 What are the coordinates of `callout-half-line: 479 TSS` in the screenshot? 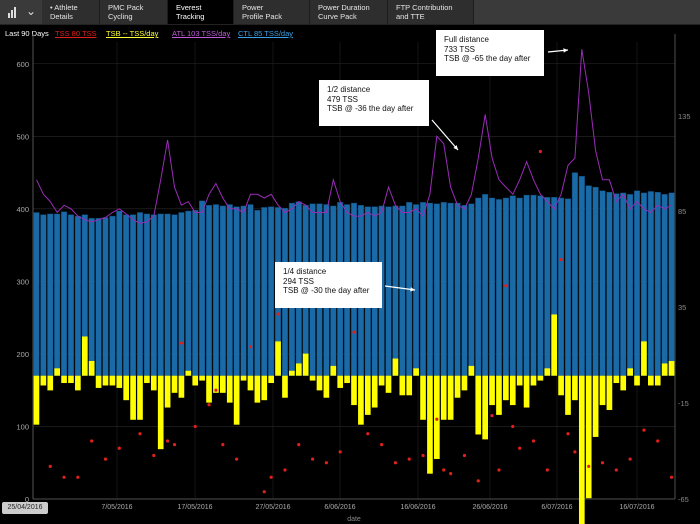 It's located at (342, 99).